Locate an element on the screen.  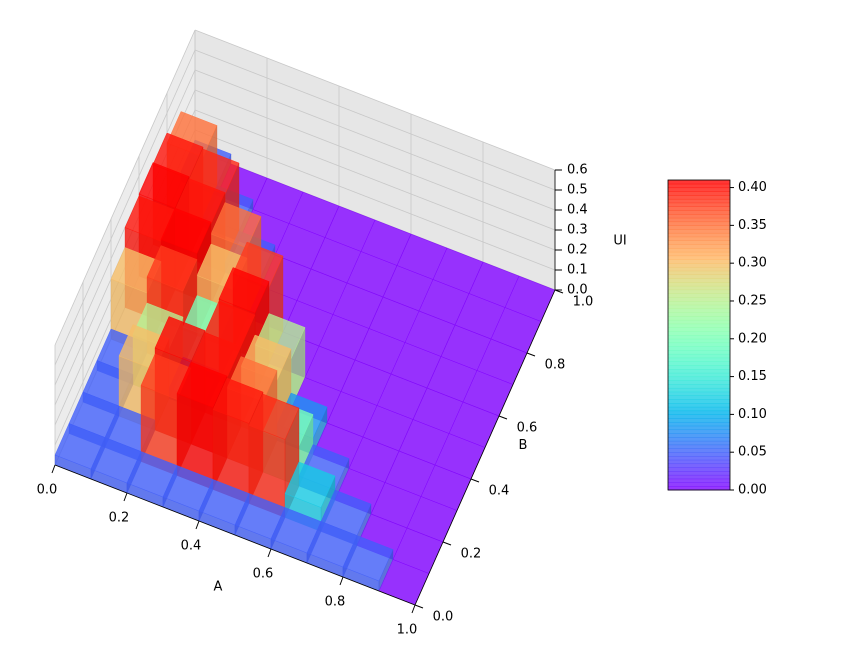
colorbar-tick-label: 0.30 is located at coordinates (752, 263).